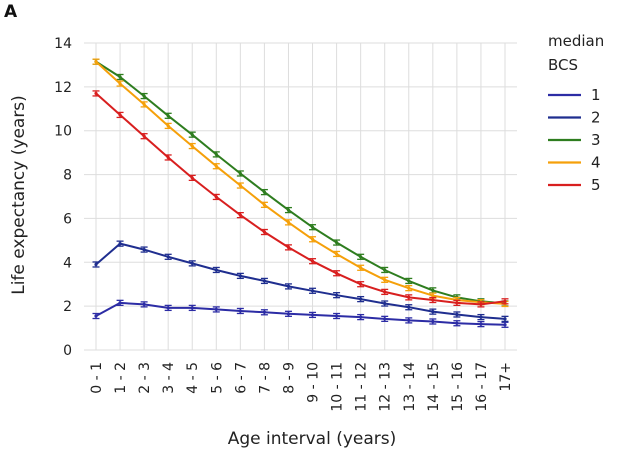 The image size is (632, 452). Describe the element at coordinates (169, 378) in the screenshot. I see `x-tick-label: 3 - 4` at that location.